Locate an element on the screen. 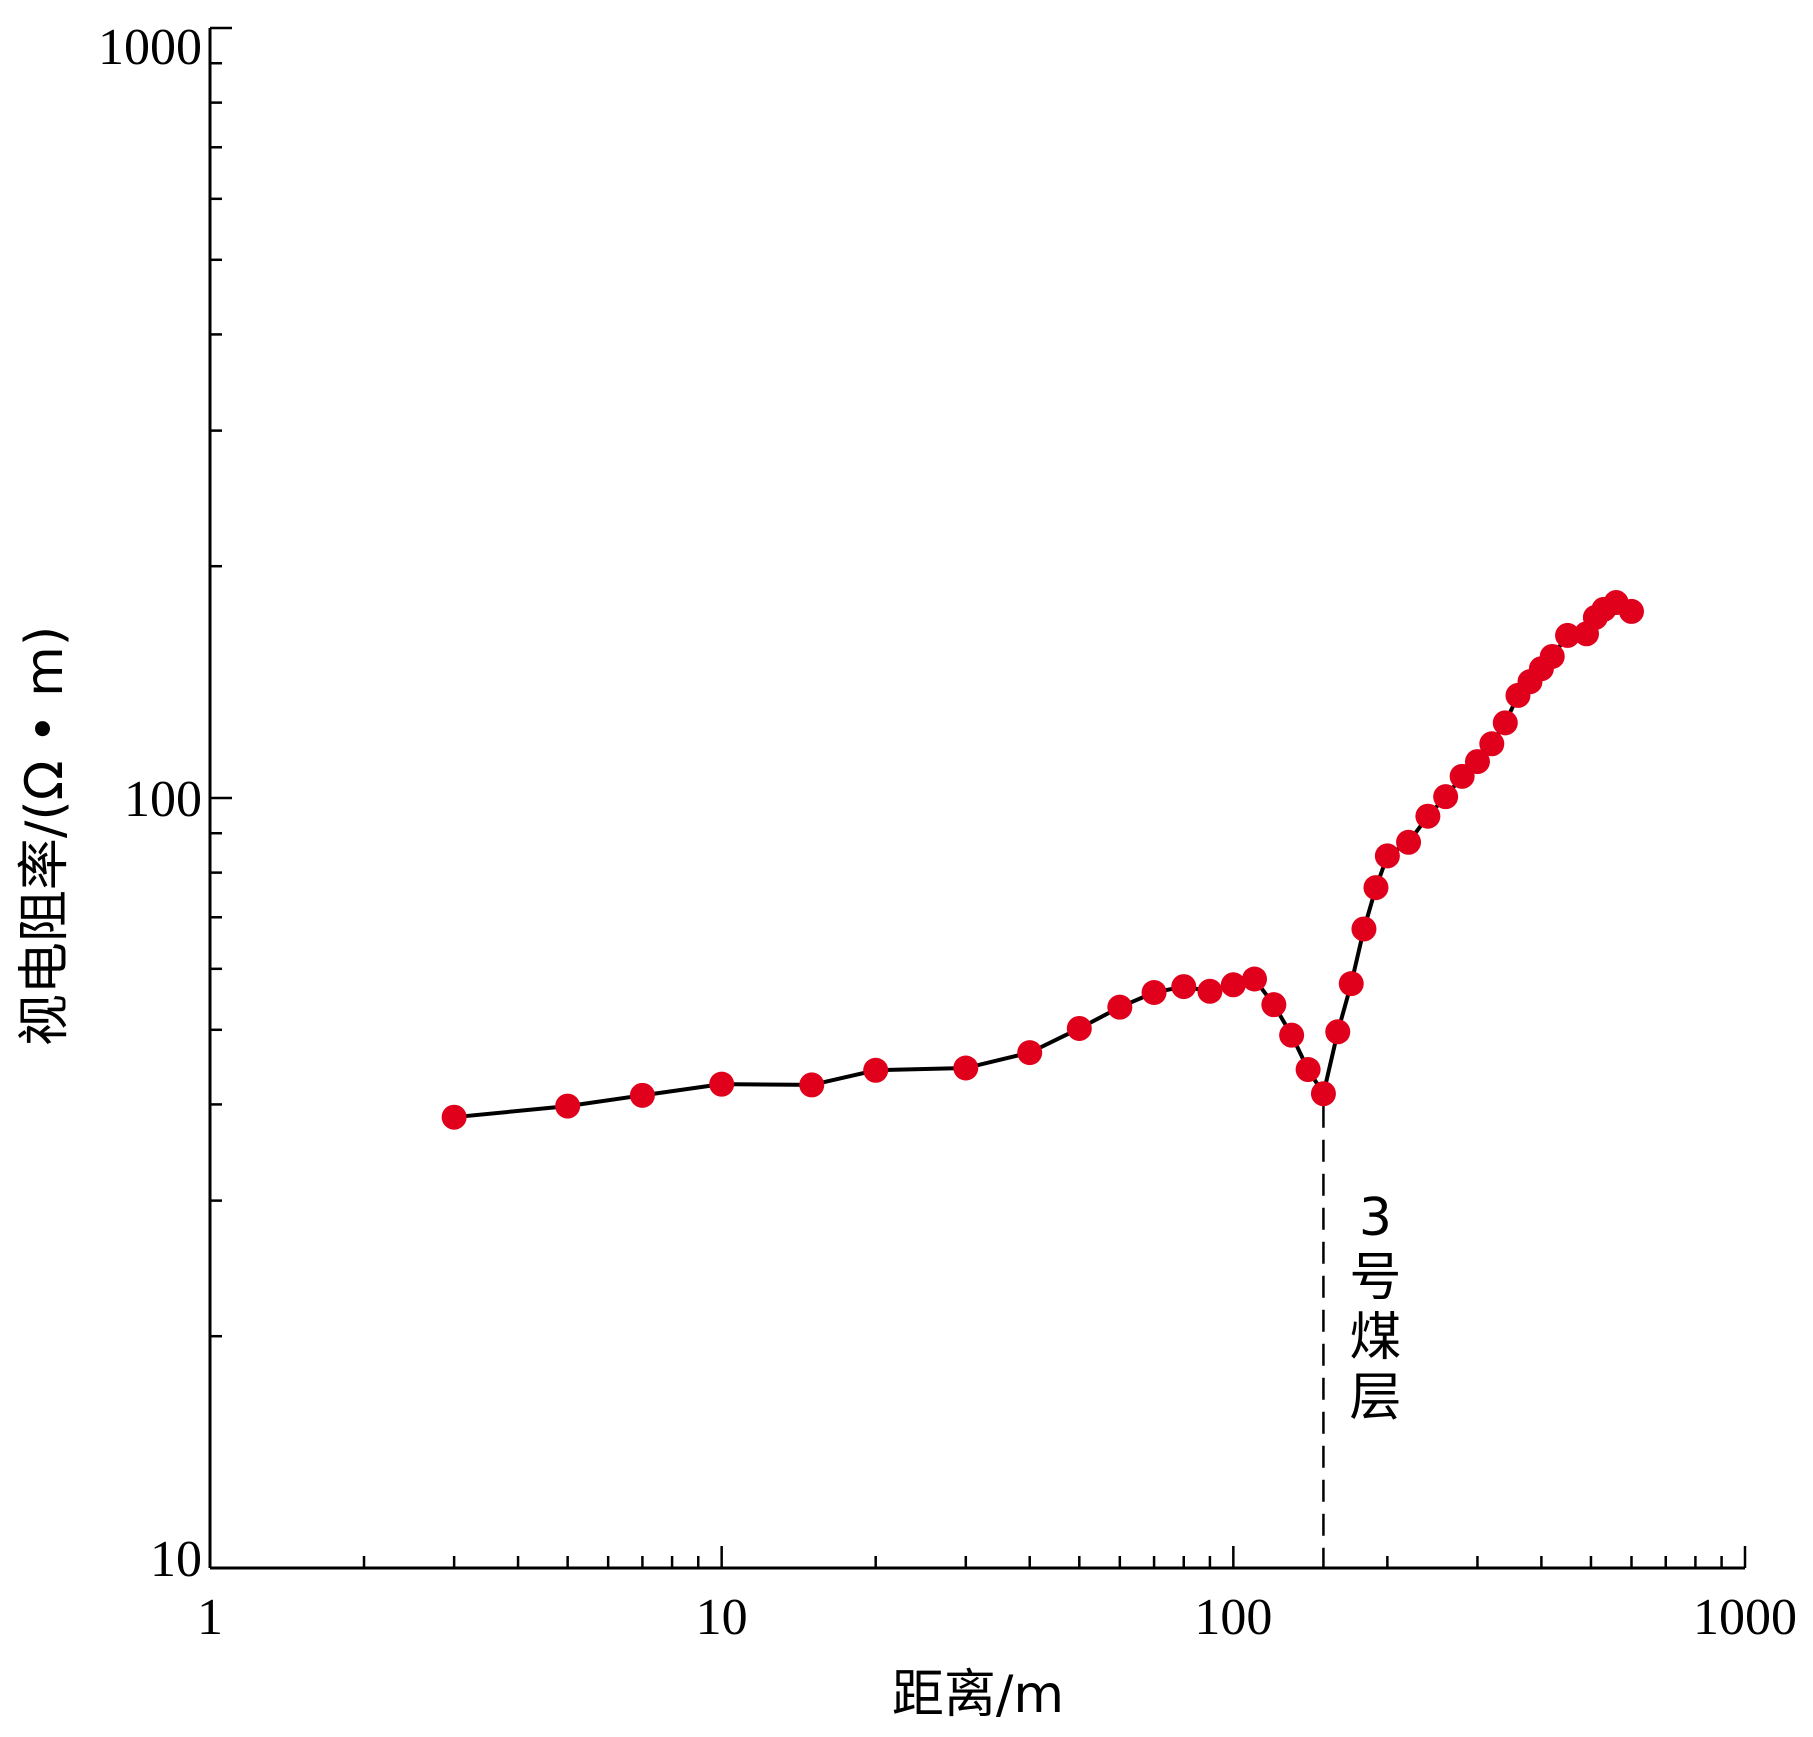  x-tick-label: 100 is located at coordinates (1233, 1617).